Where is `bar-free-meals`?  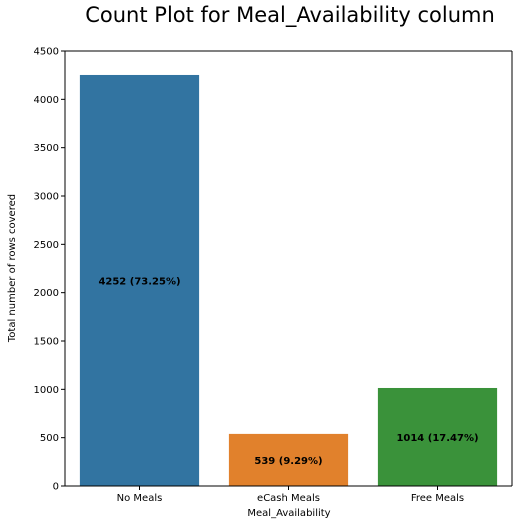 bar-free-meals is located at coordinates (437, 436).